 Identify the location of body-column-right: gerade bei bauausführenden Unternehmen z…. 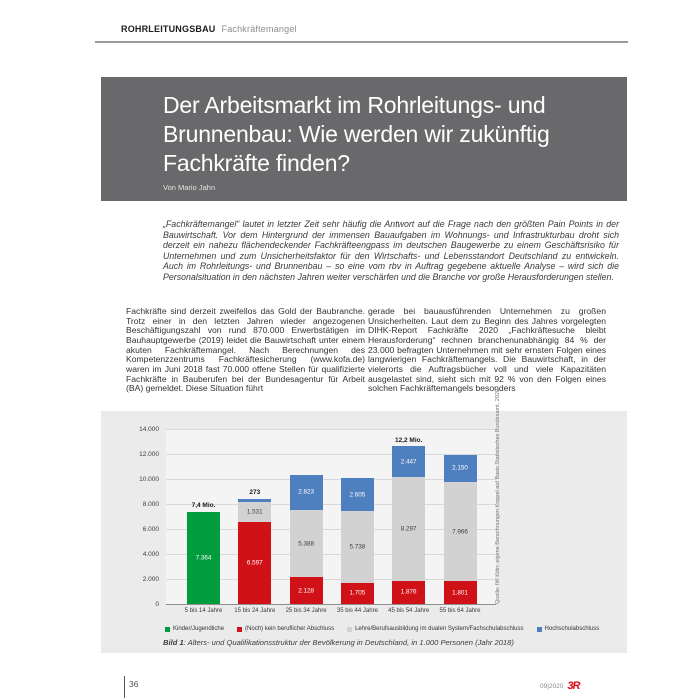
(487, 350).